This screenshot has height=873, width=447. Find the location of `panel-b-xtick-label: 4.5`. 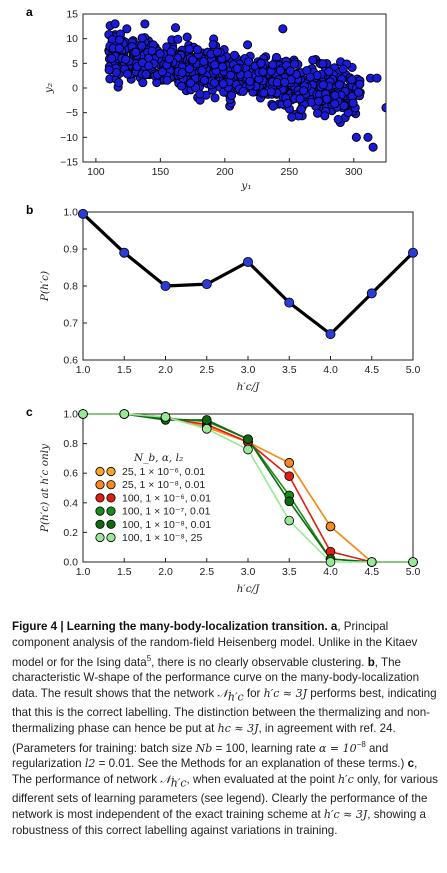

panel-b-xtick-label: 4.5 is located at coordinates (371, 370).